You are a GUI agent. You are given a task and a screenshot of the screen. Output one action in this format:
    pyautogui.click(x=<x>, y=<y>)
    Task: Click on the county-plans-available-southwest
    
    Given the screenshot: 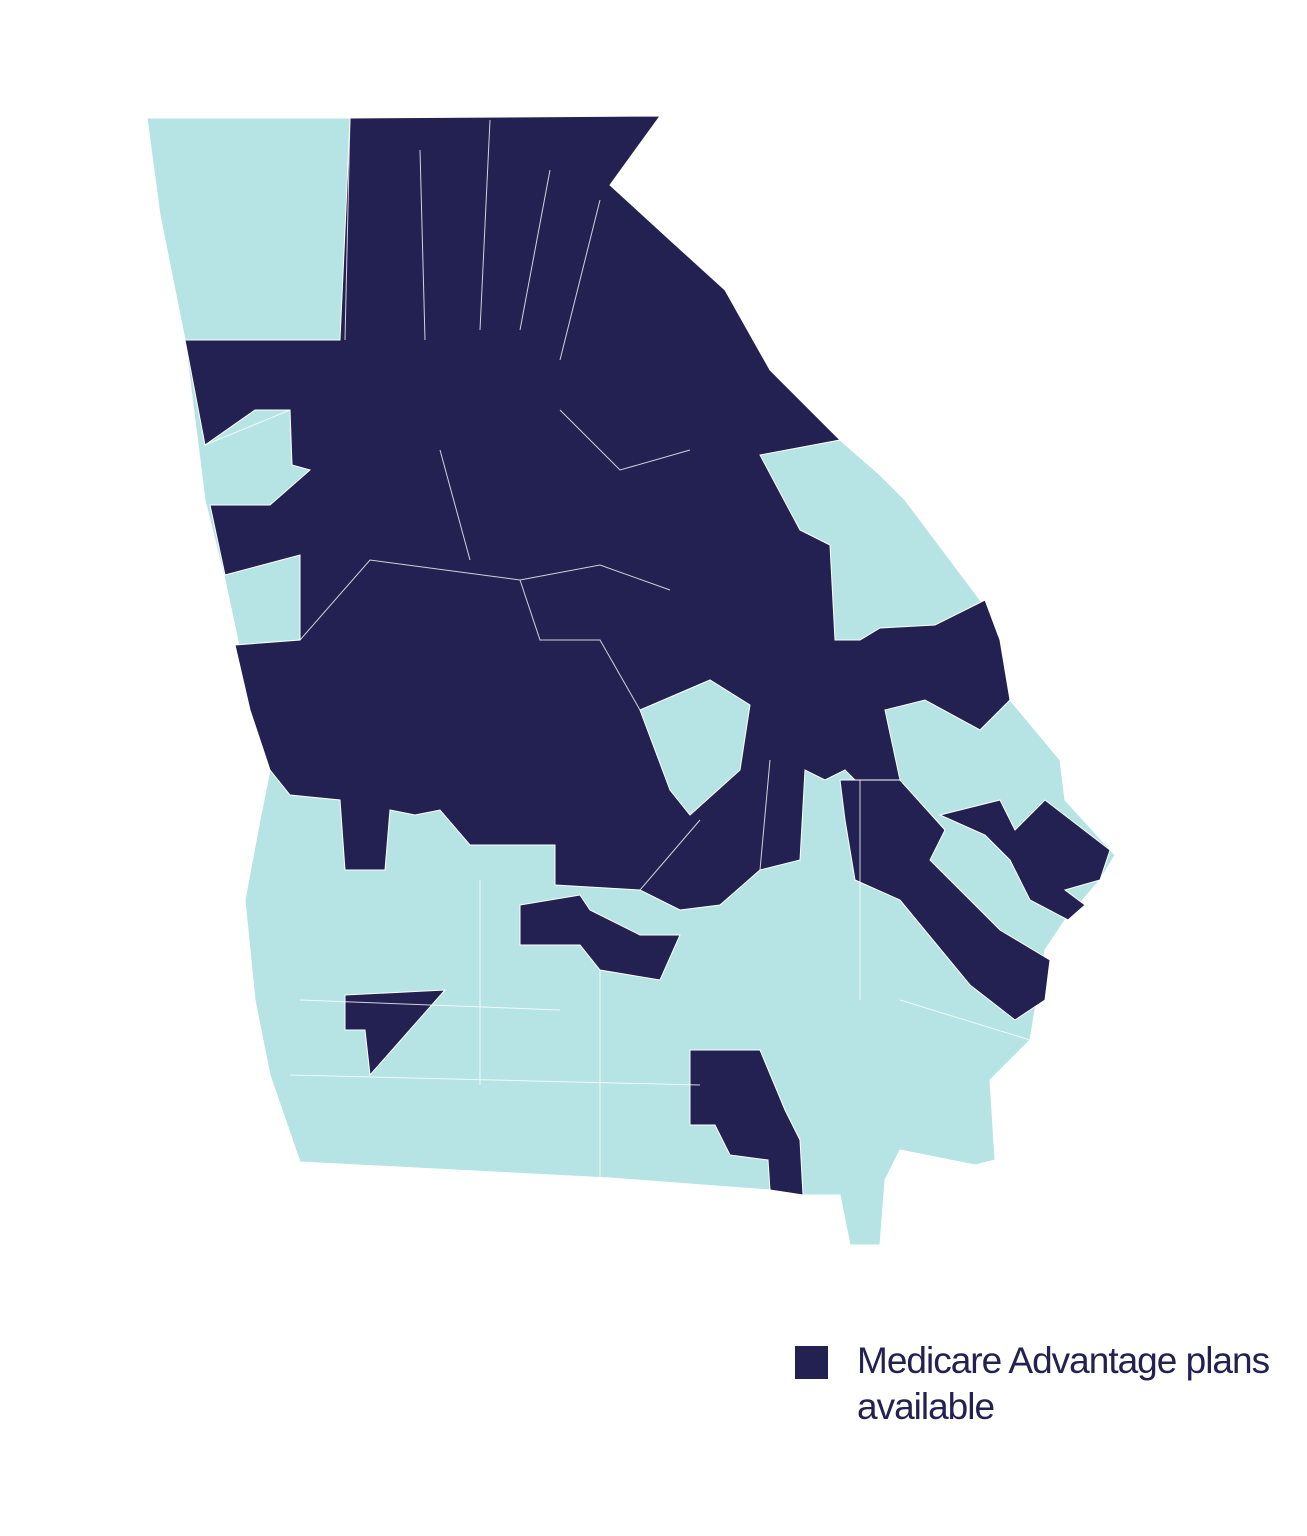 What is the action you would take?
    pyautogui.click(x=395, y=1033)
    